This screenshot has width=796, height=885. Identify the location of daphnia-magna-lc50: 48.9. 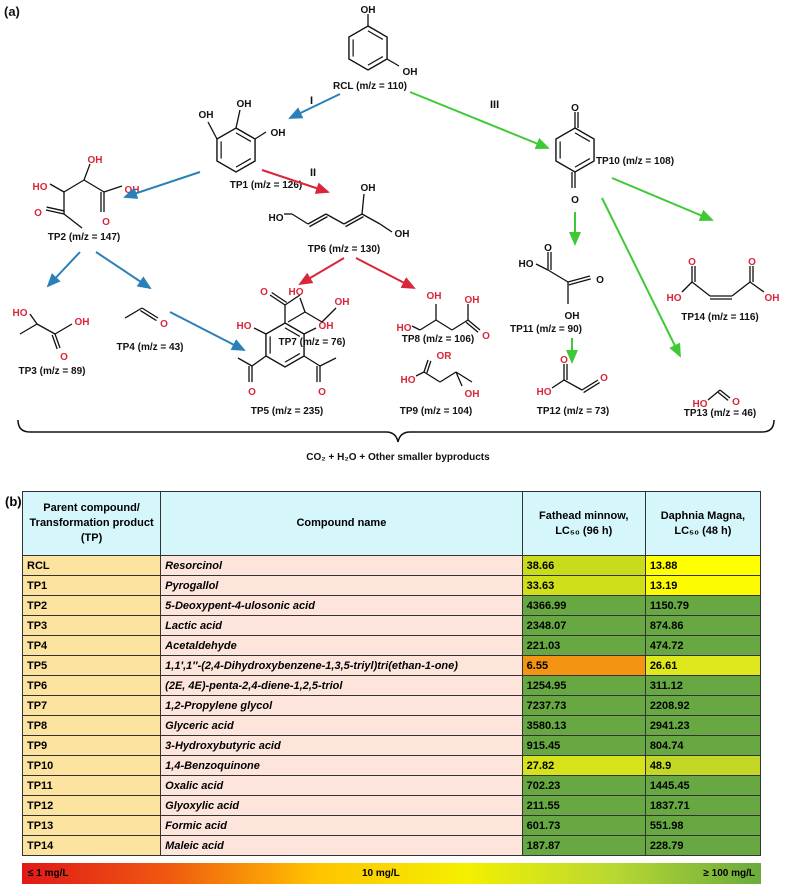
(703, 765).